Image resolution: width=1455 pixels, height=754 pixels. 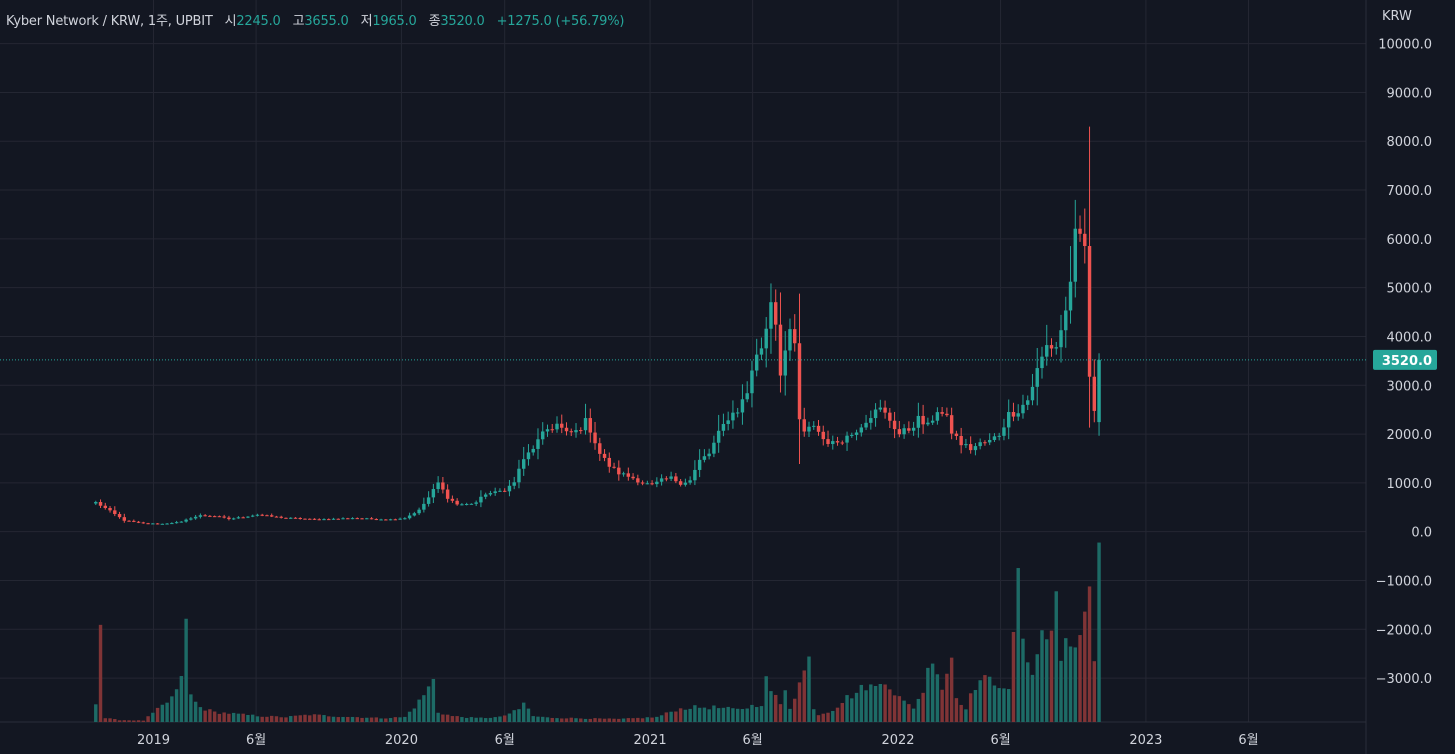 I want to click on y-tick-label: 8000.0, so click(x=1410, y=142).